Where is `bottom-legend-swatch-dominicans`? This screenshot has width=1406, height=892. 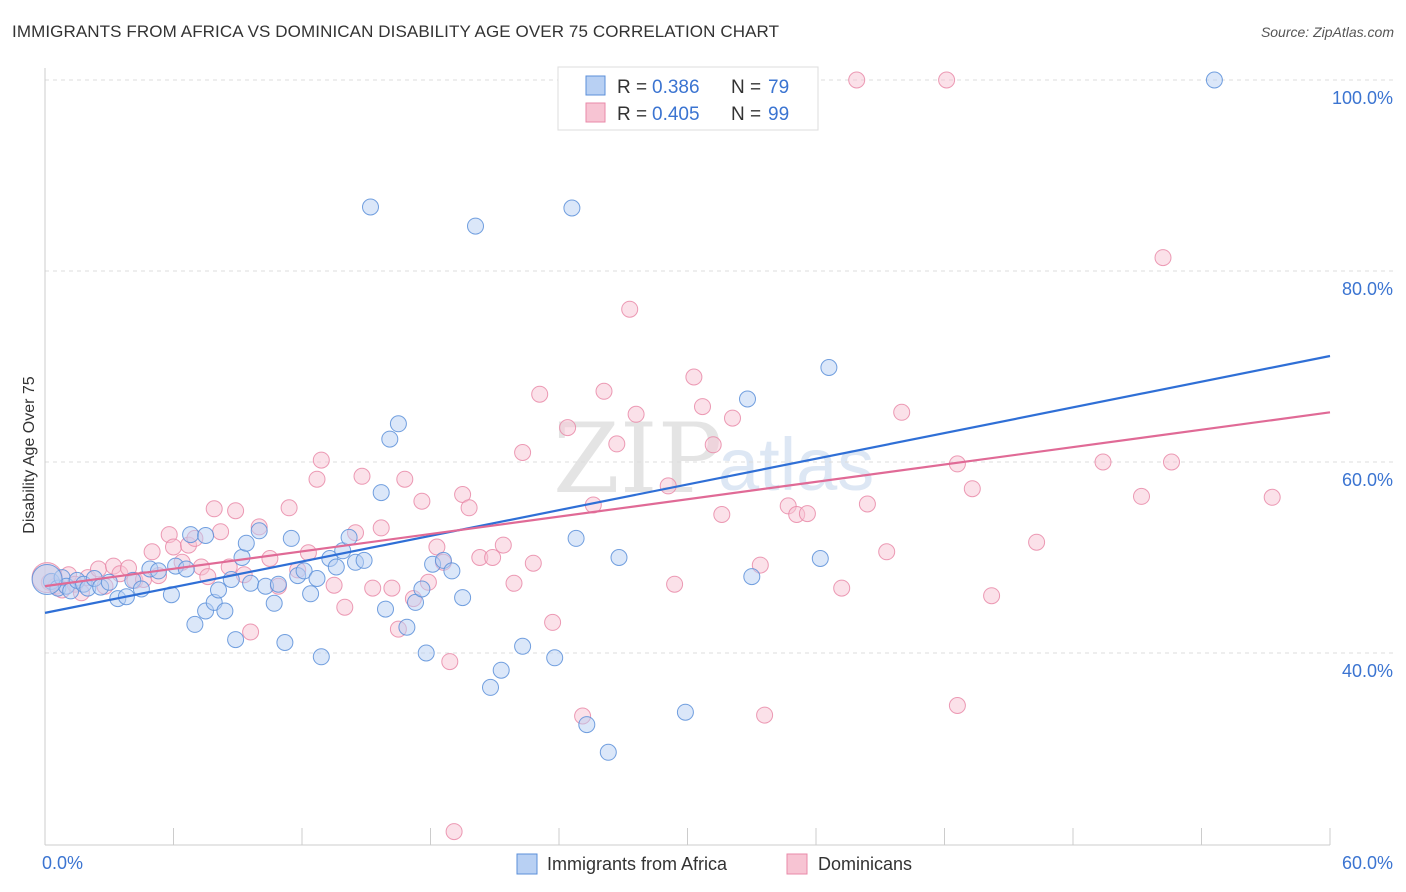
bottom-legend-swatch-dominicans is located at coordinates (797, 864).